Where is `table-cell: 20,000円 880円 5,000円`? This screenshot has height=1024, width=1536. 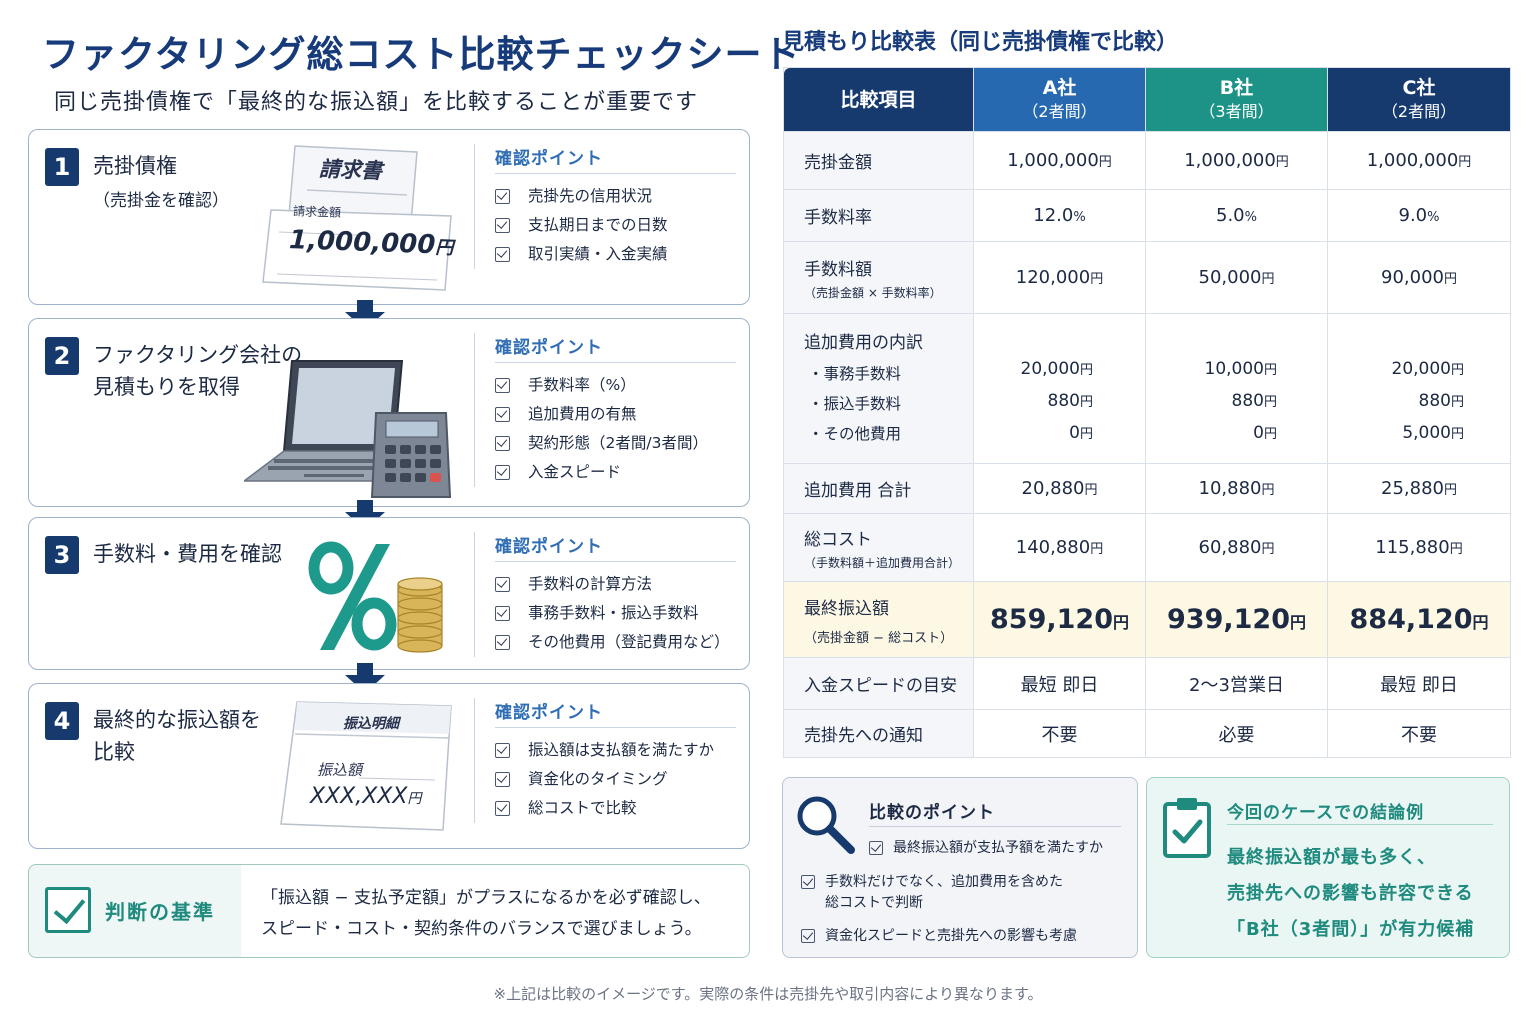 table-cell: 20,000円 880円 5,000円 is located at coordinates (1419, 388).